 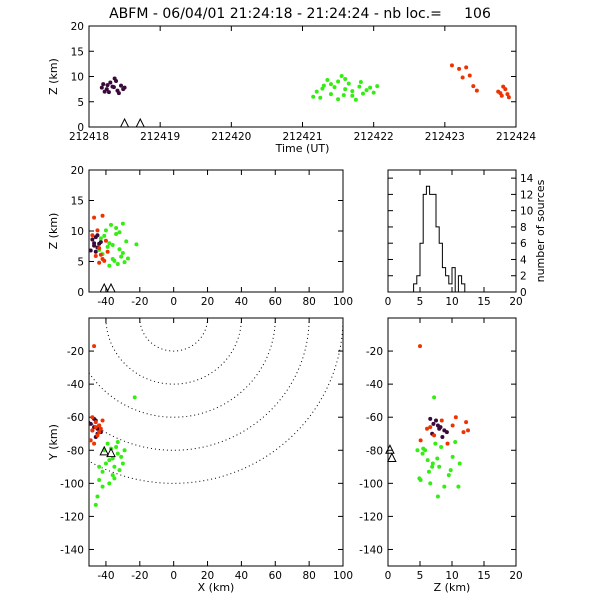 What do you see at coordinates (343, 576) in the screenshot?
I see `x-tick-label: 100` at bounding box center [343, 576].